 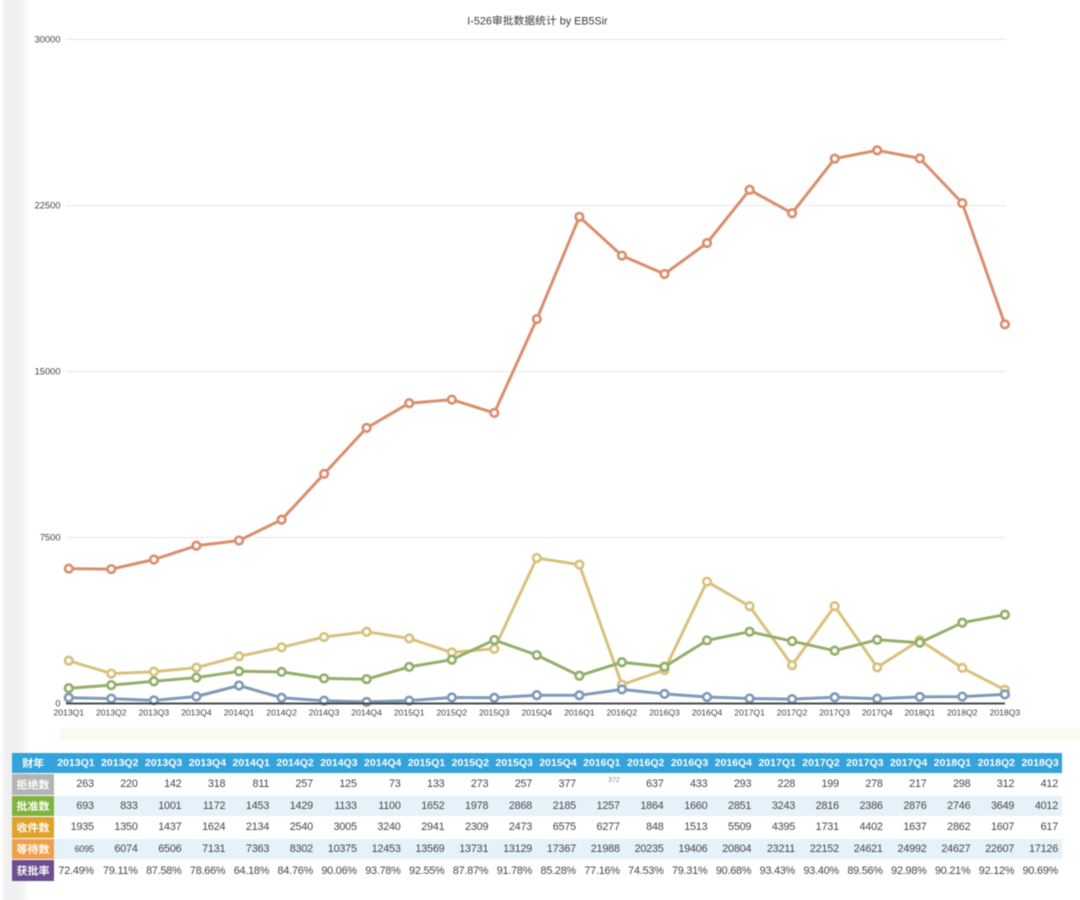 I want to click on svg-text: 0, so click(x=57, y=704).